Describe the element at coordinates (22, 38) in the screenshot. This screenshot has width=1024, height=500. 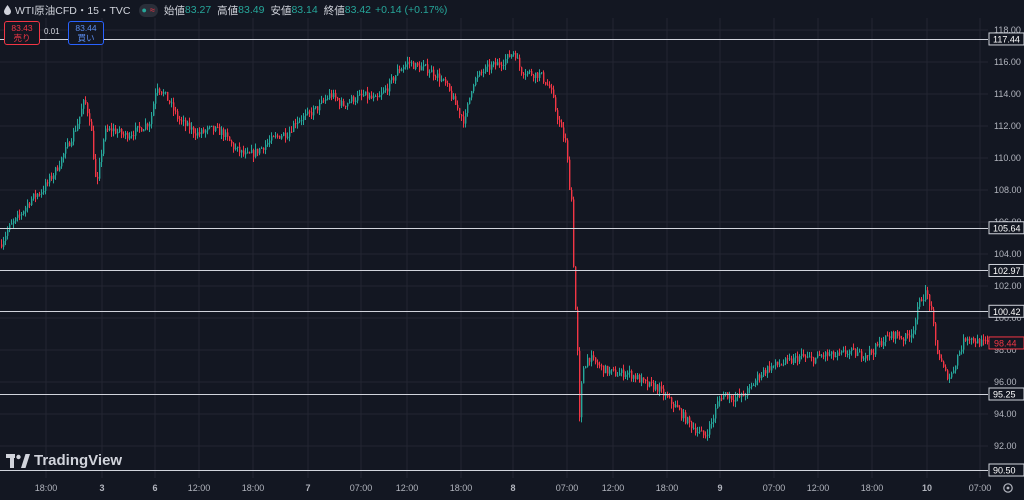
I see `sell-label: 売り` at that location.